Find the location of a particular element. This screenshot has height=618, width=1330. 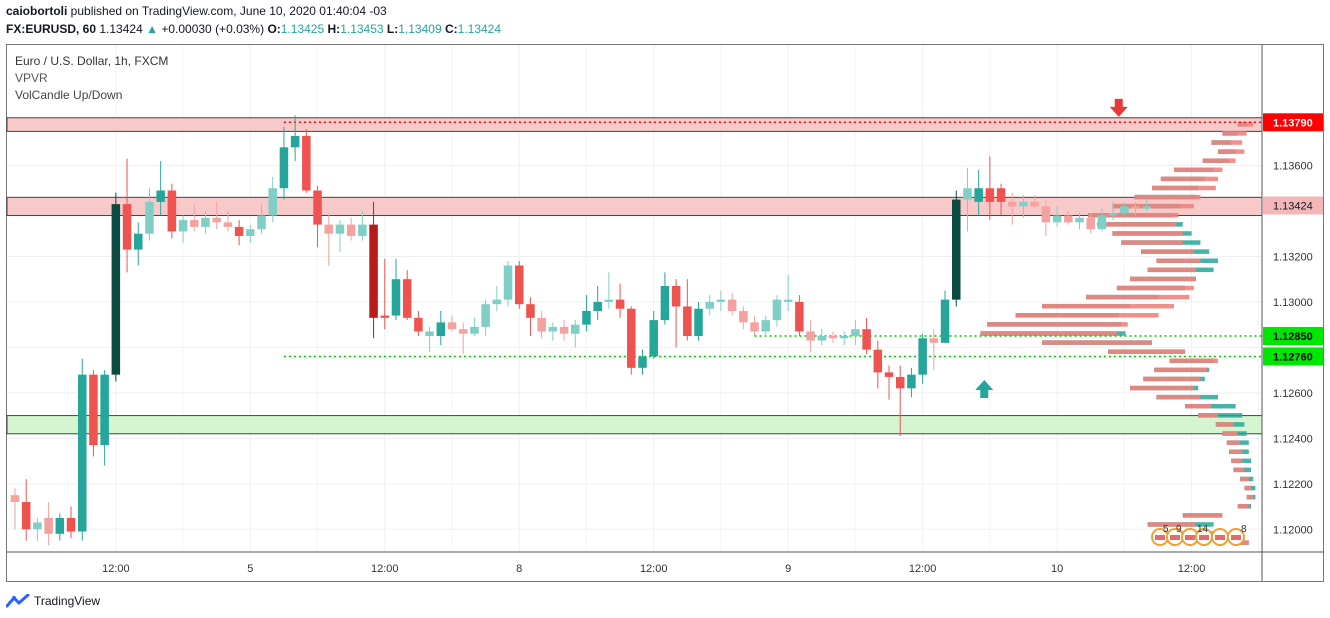

price-label-1.13790 is located at coordinates (1293, 122).